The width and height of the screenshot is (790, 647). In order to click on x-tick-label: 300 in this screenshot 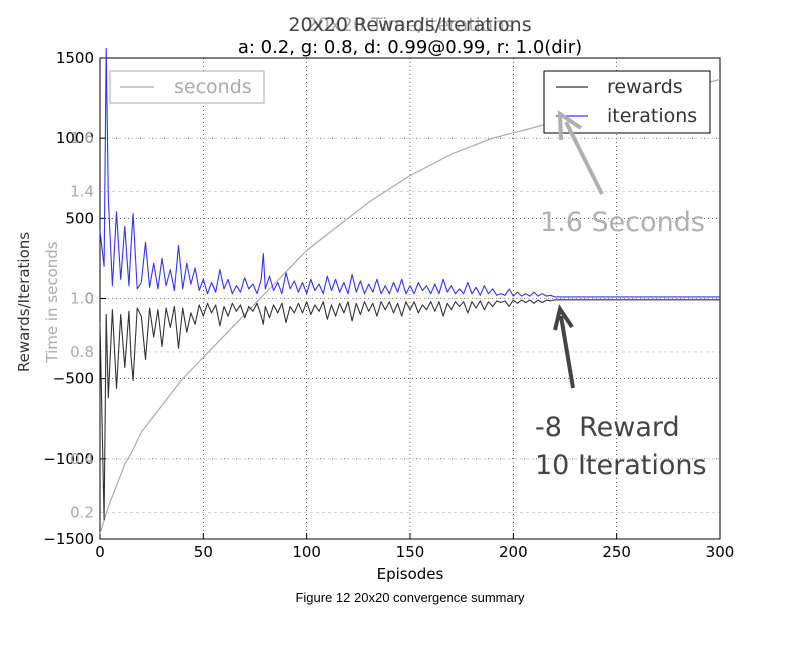, I will do `click(720, 552)`.